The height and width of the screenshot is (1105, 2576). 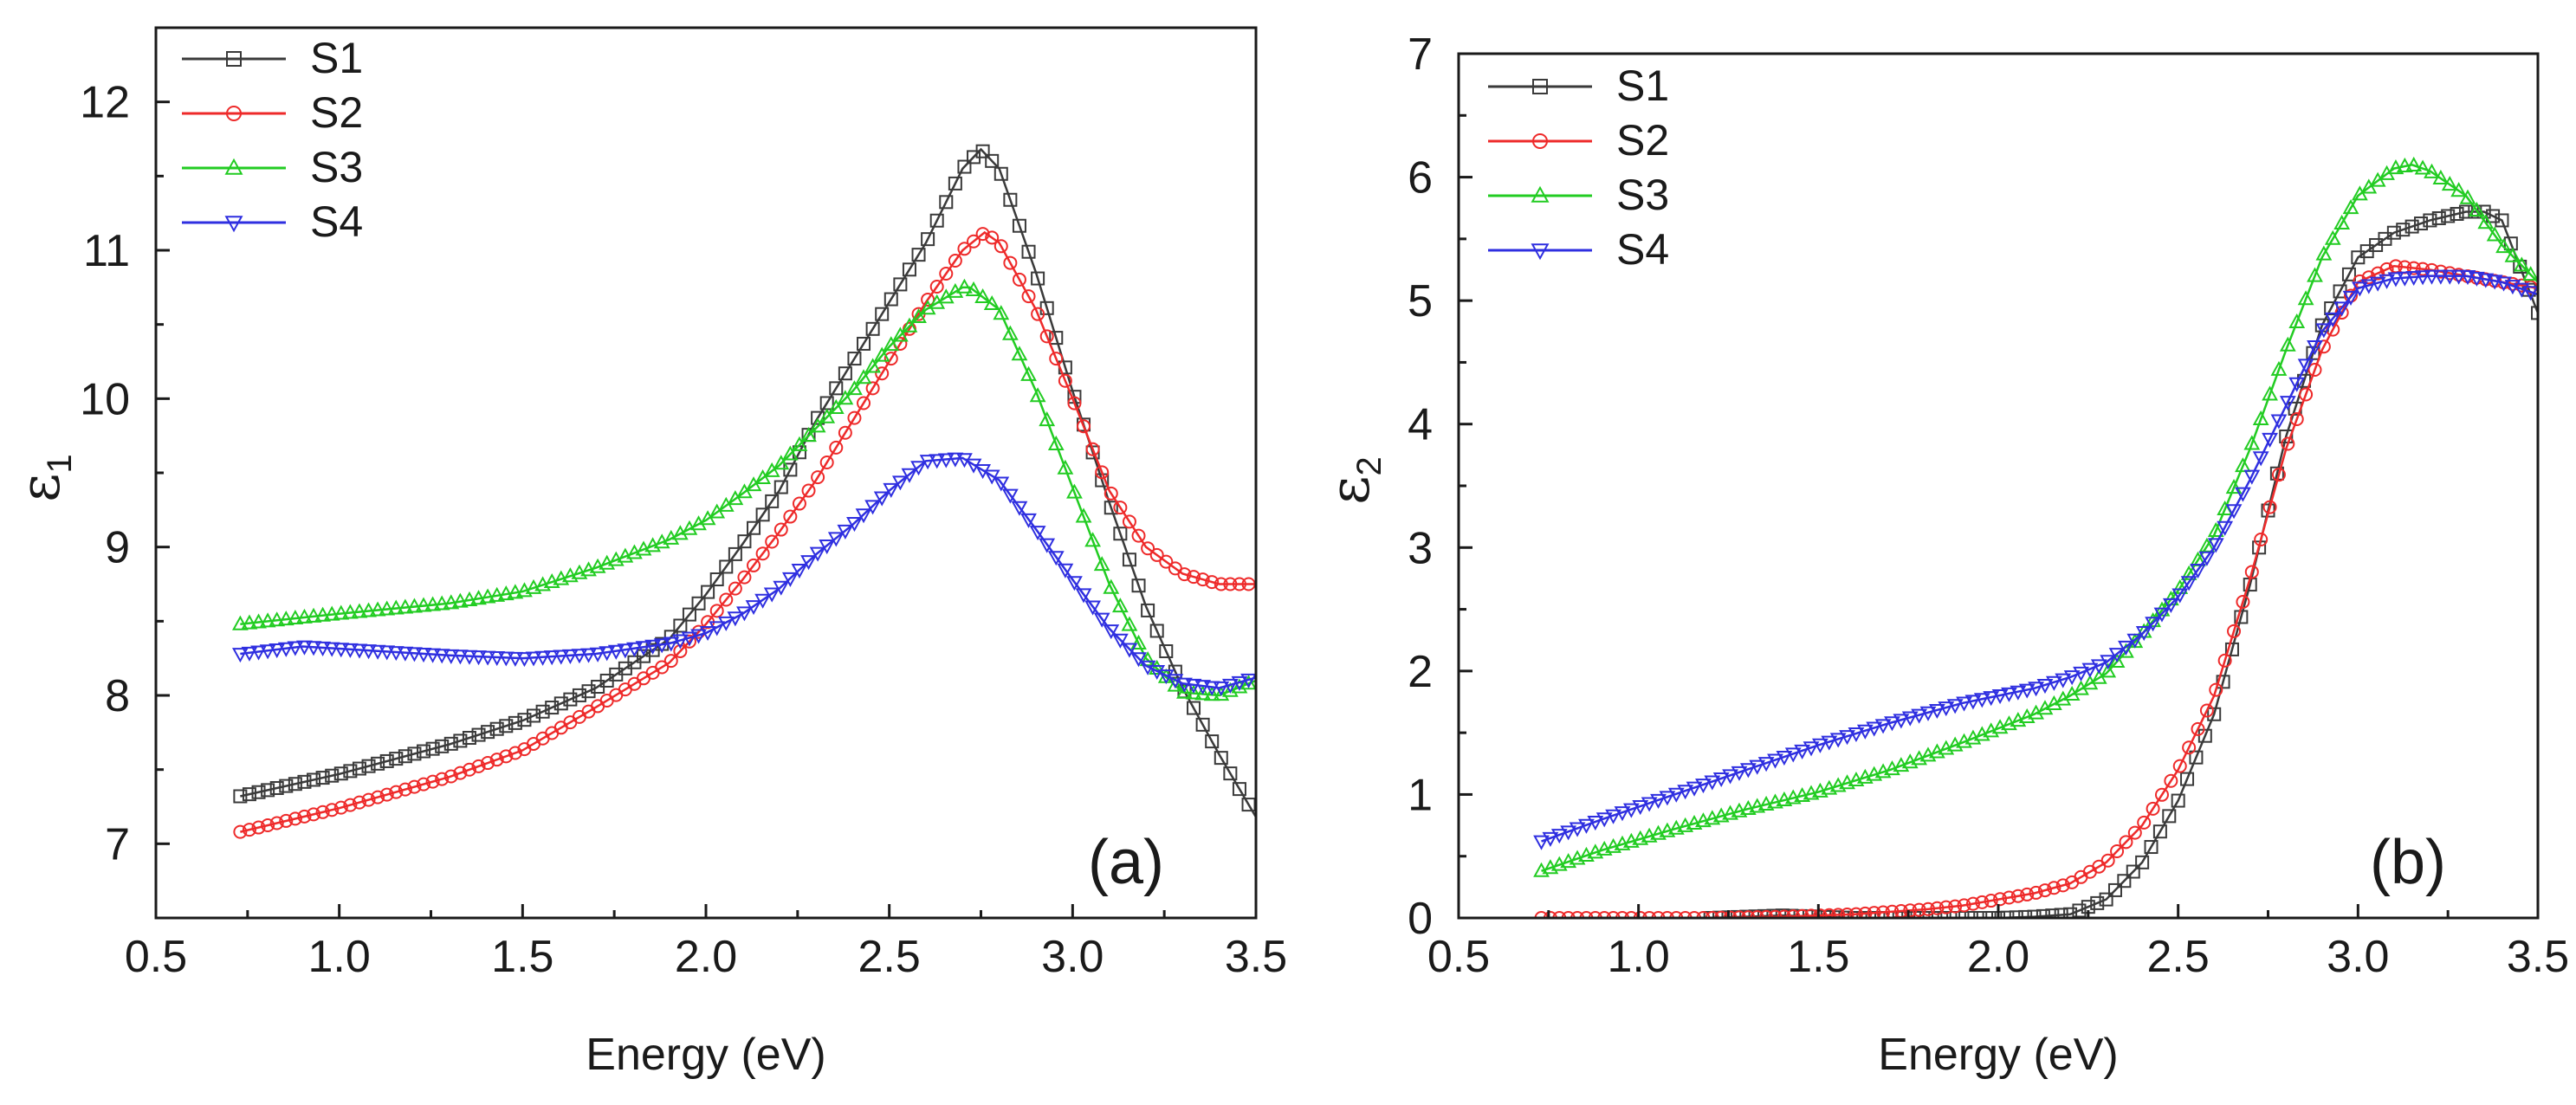 What do you see at coordinates (1578, 249) in the screenshot?
I see `legend-item-s4: S4` at bounding box center [1578, 249].